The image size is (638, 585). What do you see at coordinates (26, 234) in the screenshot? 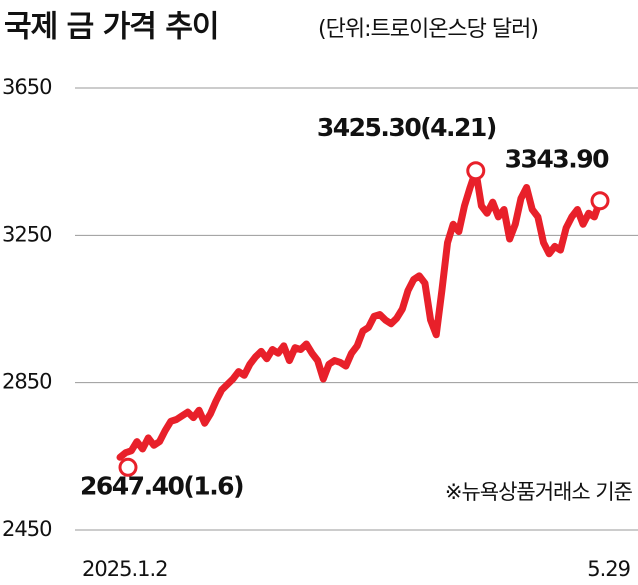
I see `y-tick-label: 3250` at bounding box center [26, 234].